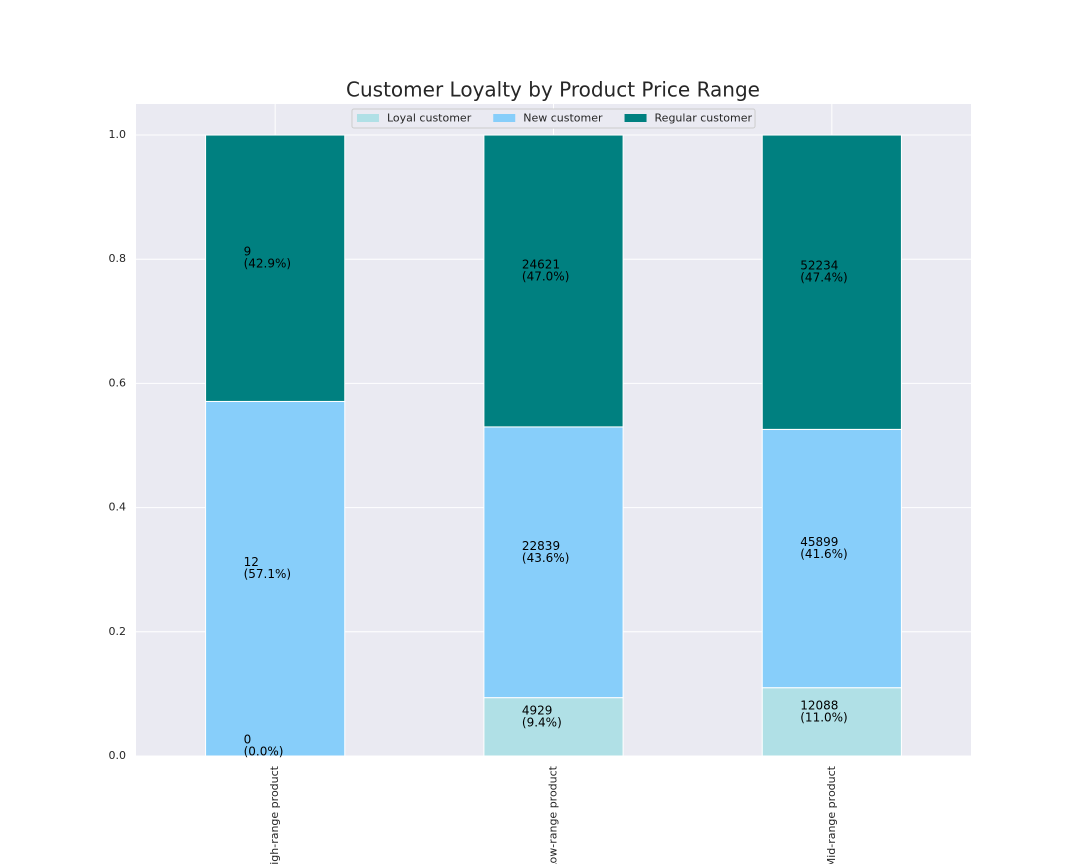 This screenshot has width=1080, height=864. I want to click on legend-box, so click(553, 118).